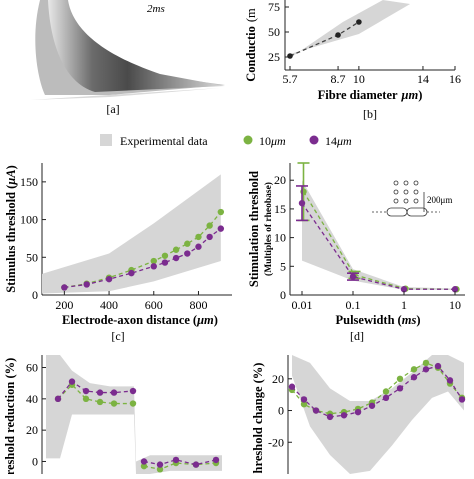 The height and width of the screenshot is (479, 474). What do you see at coordinates (164, 141) in the screenshot?
I see `legend-label-experimental: Experimental data` at bounding box center [164, 141].